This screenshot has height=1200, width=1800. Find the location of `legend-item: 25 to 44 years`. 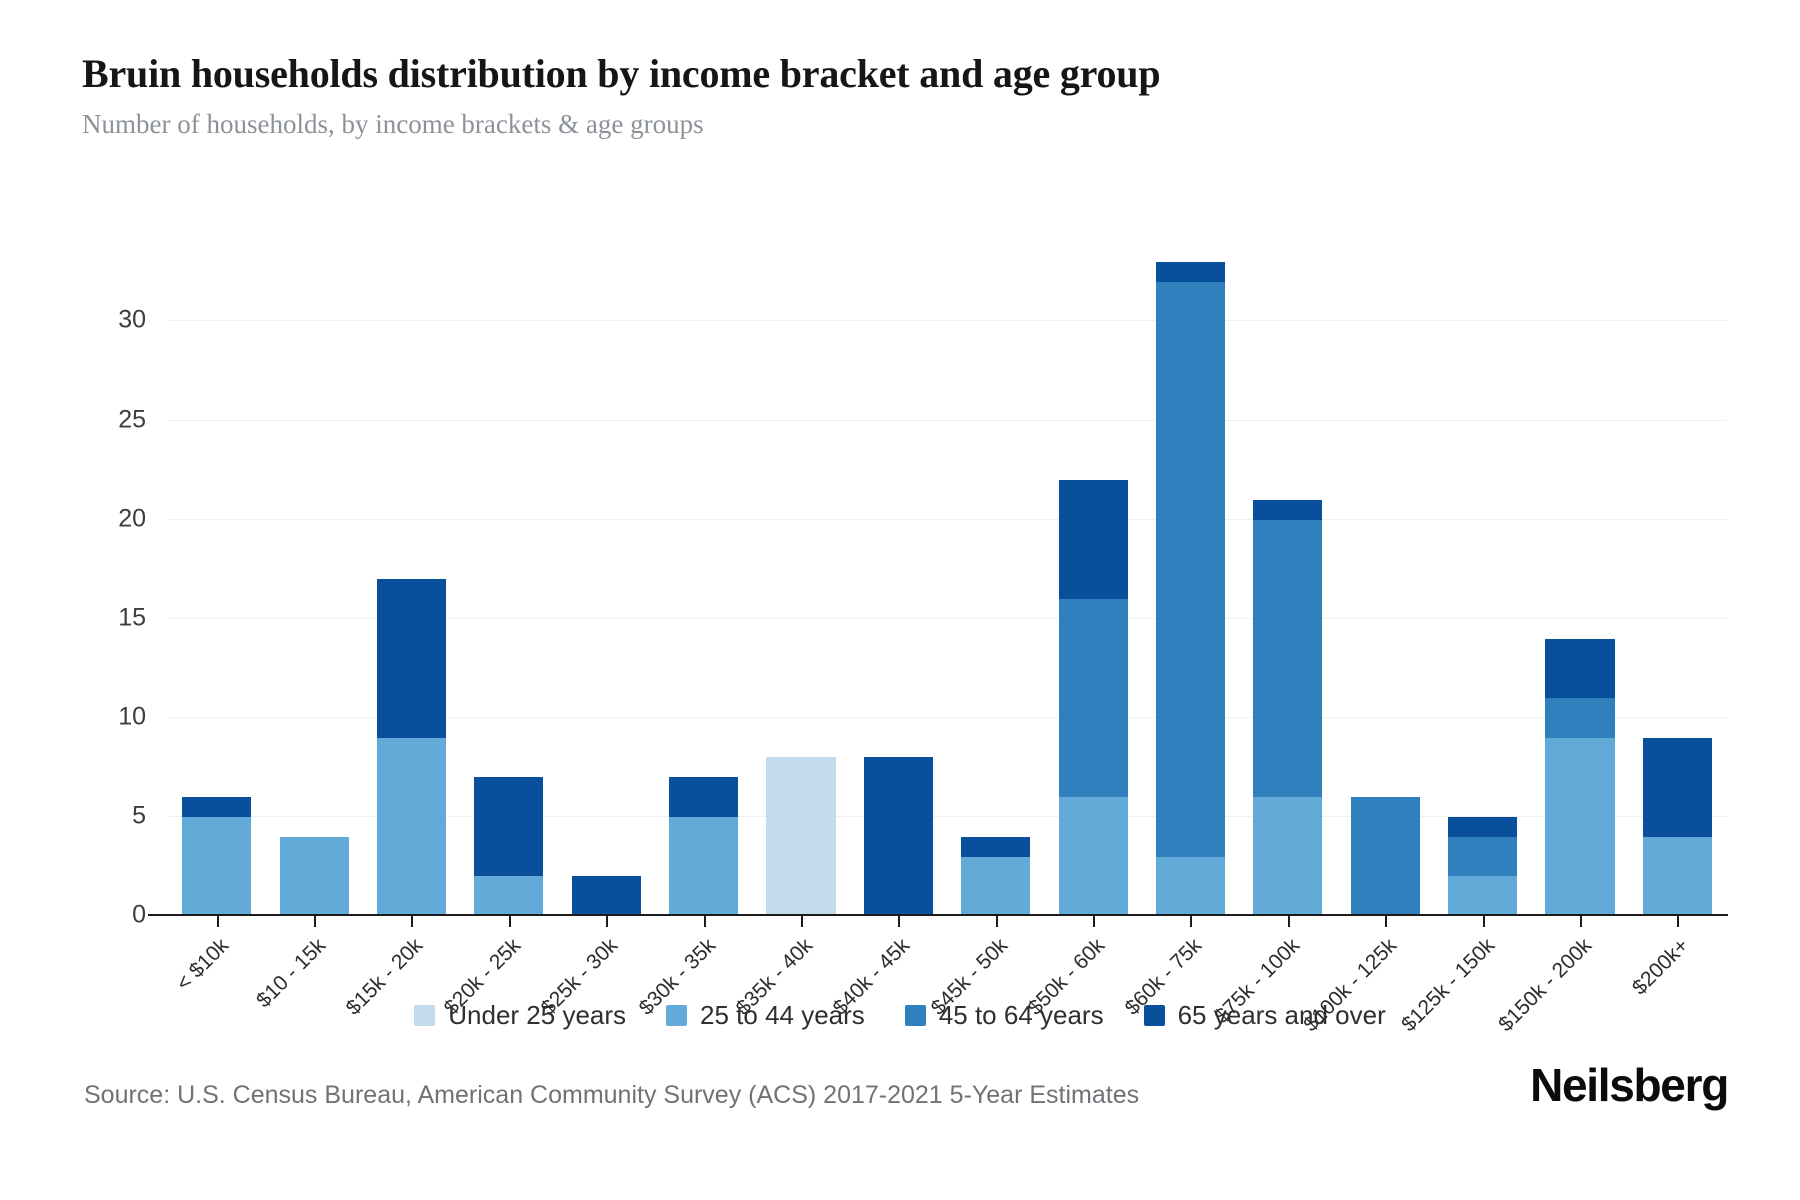

legend-item: 25 to 44 years is located at coordinates (765, 1015).